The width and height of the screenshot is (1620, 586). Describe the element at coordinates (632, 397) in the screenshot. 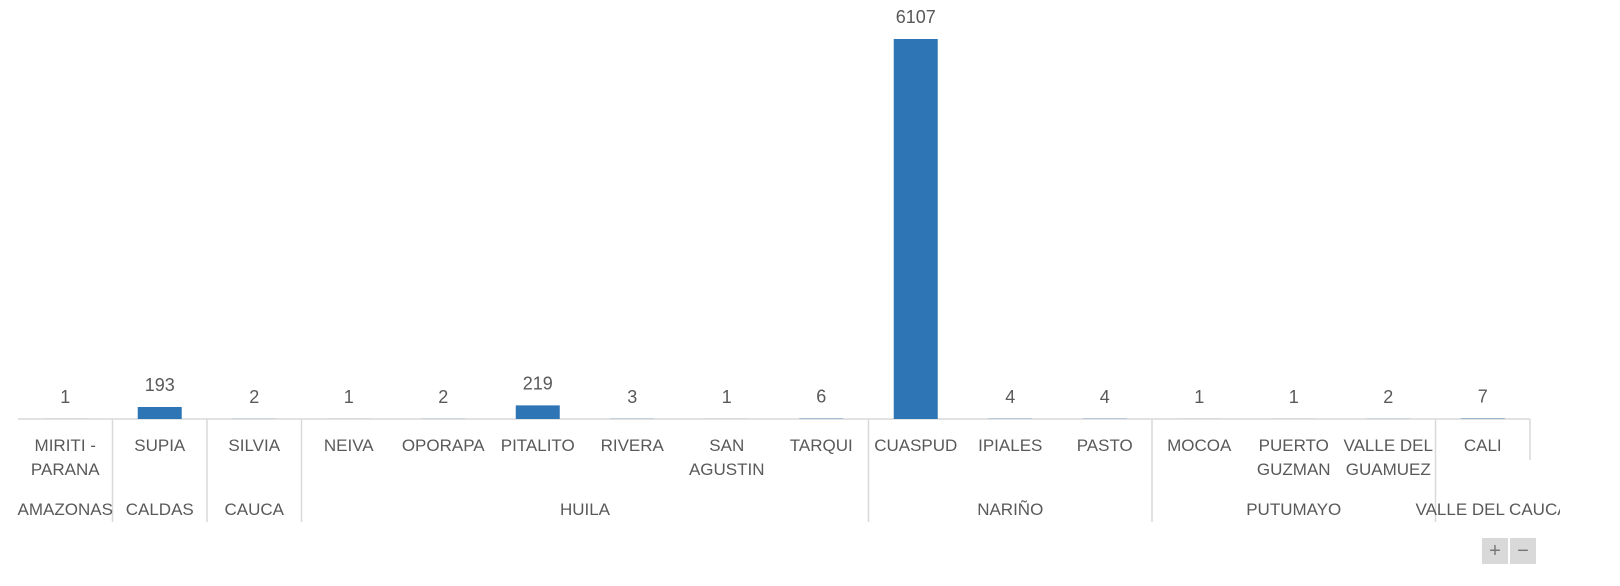

I see `data-label: 3` at that location.